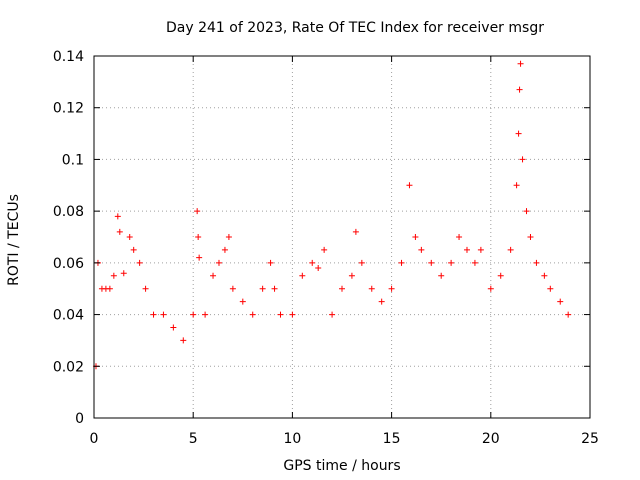 The image size is (640, 480). Describe the element at coordinates (14, 240) in the screenshot. I see `y-axis-label: ROTI / TECUs` at that location.